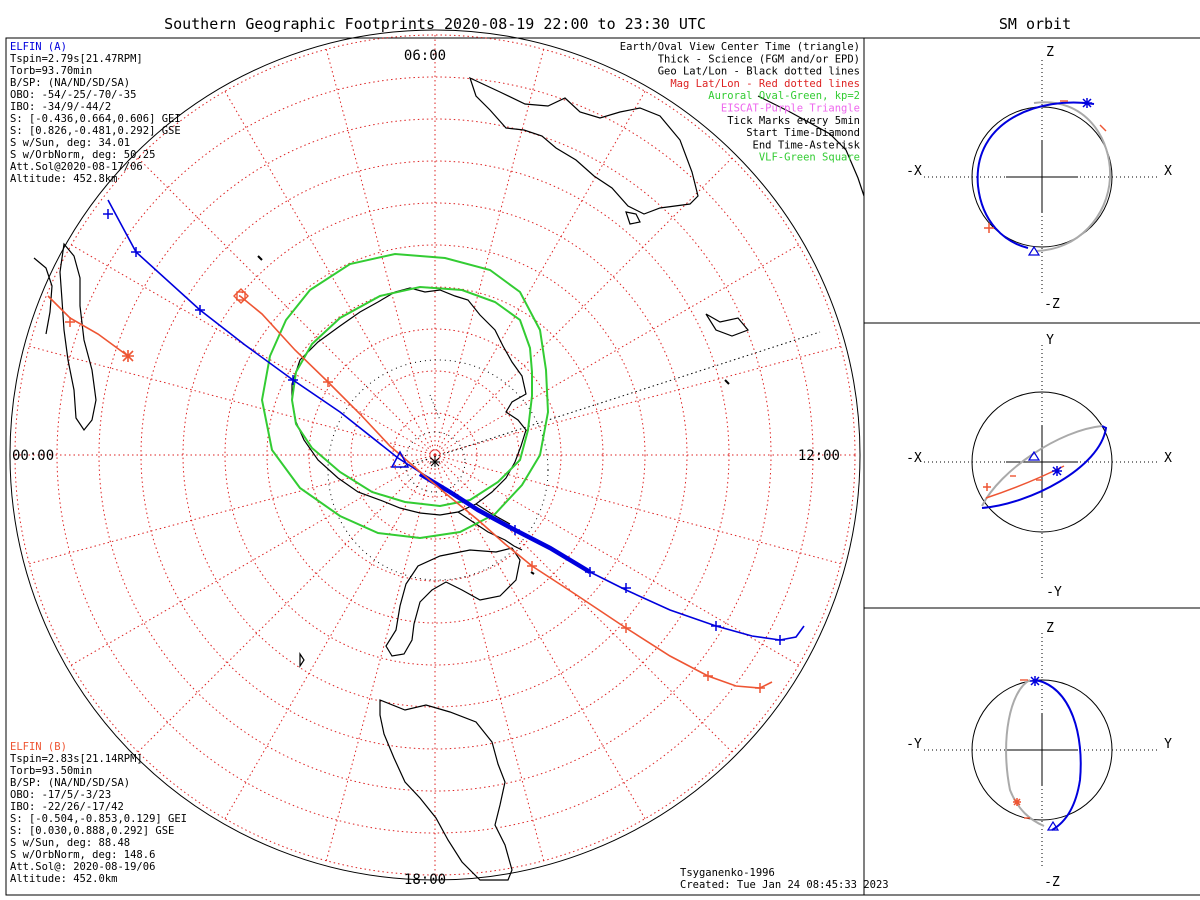  What do you see at coordinates (63, 879) in the screenshot?
I see `info-line: Altitude: 452.0km` at bounding box center [63, 879].